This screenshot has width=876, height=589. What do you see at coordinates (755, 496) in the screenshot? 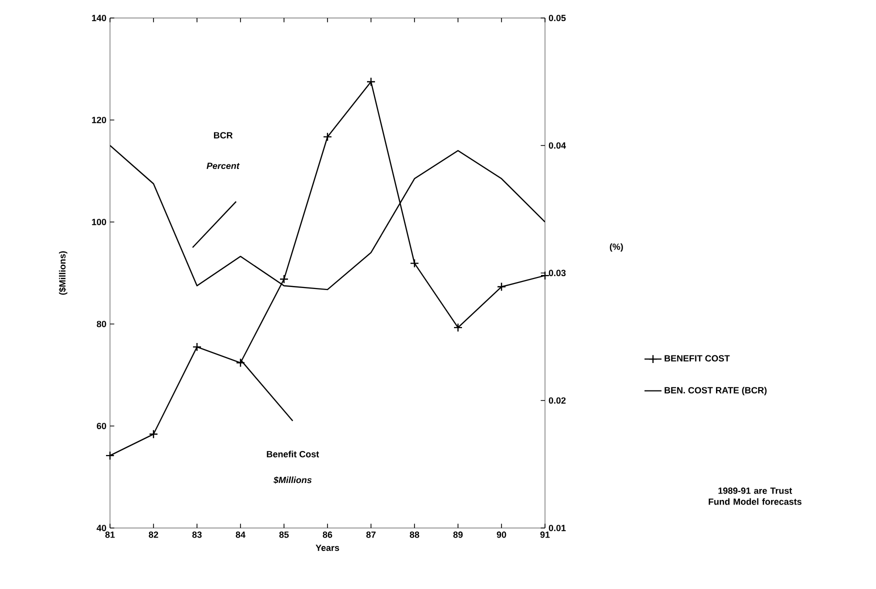
I see `text: 1989-91 are Trust Fund Model forecasts` at bounding box center [755, 496].